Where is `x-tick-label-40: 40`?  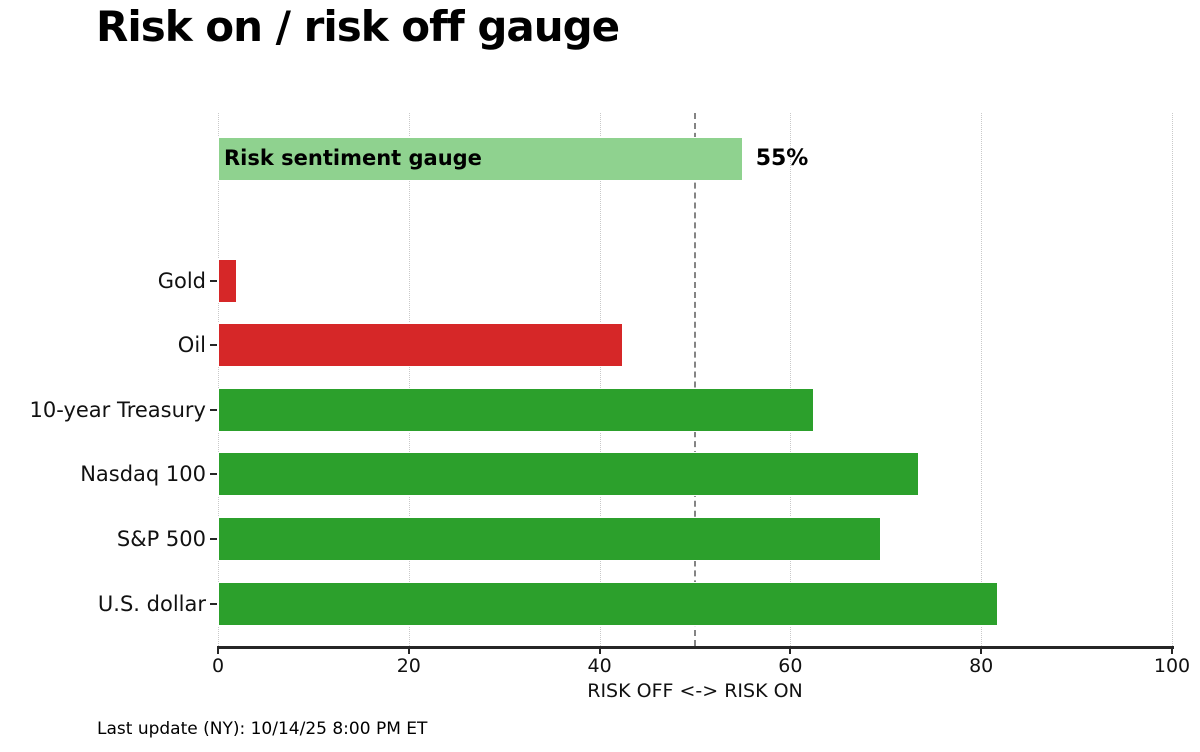 x-tick-label-40: 40 is located at coordinates (599, 666).